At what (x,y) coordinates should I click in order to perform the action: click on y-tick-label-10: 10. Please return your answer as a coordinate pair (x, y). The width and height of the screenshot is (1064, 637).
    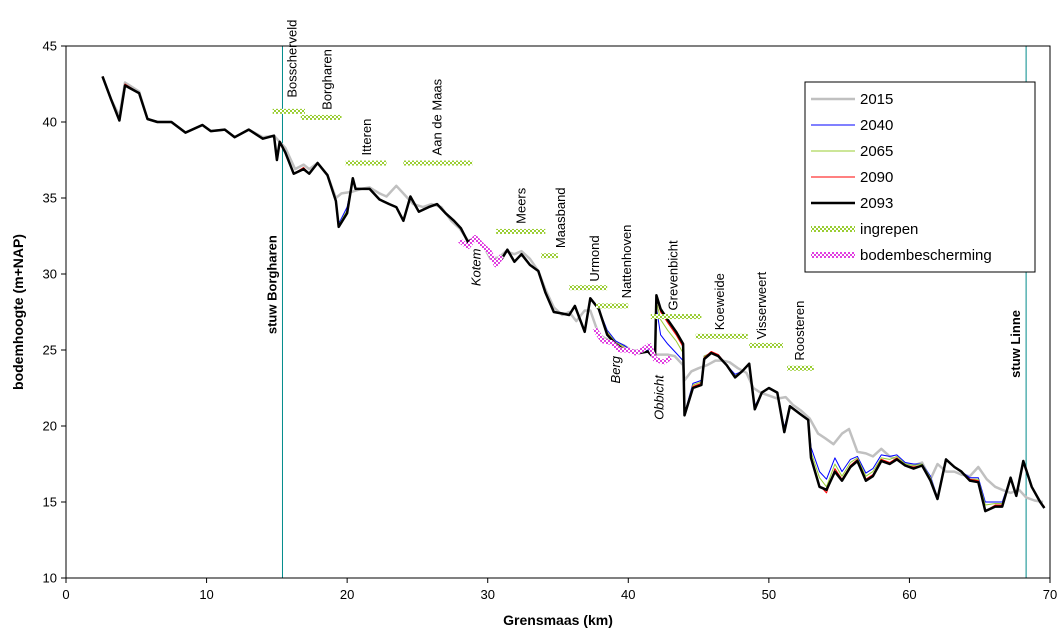
    Looking at the image, I should click on (50, 578).